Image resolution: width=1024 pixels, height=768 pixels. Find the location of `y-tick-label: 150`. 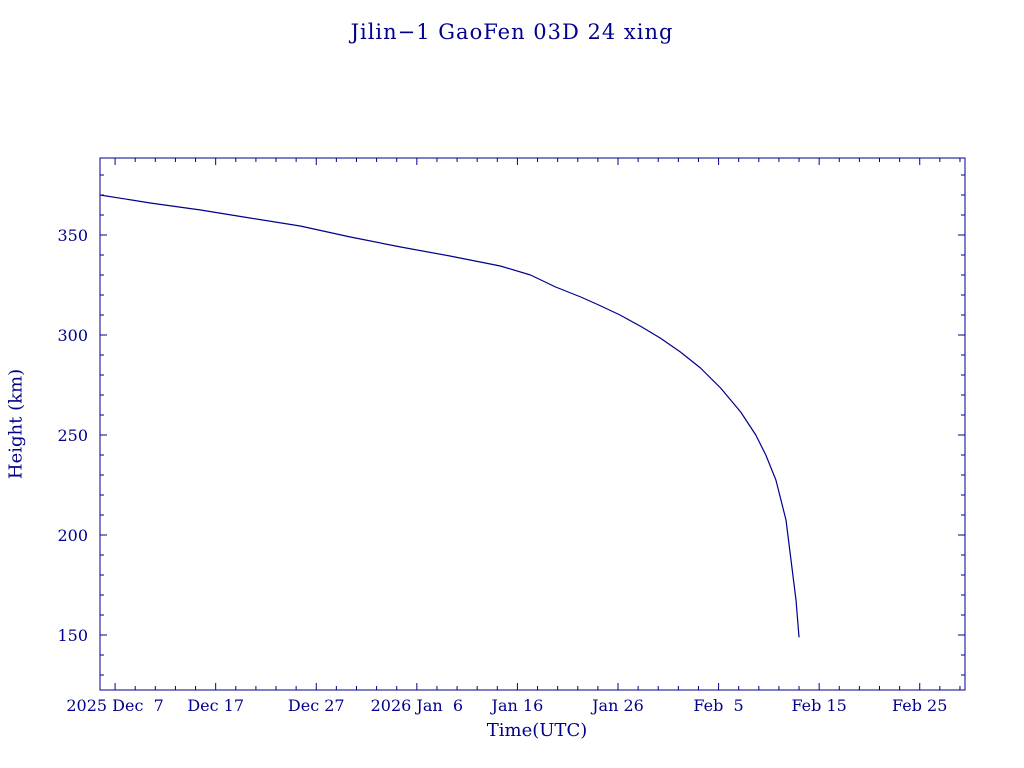

y-tick-label: 150 is located at coordinates (72, 635).